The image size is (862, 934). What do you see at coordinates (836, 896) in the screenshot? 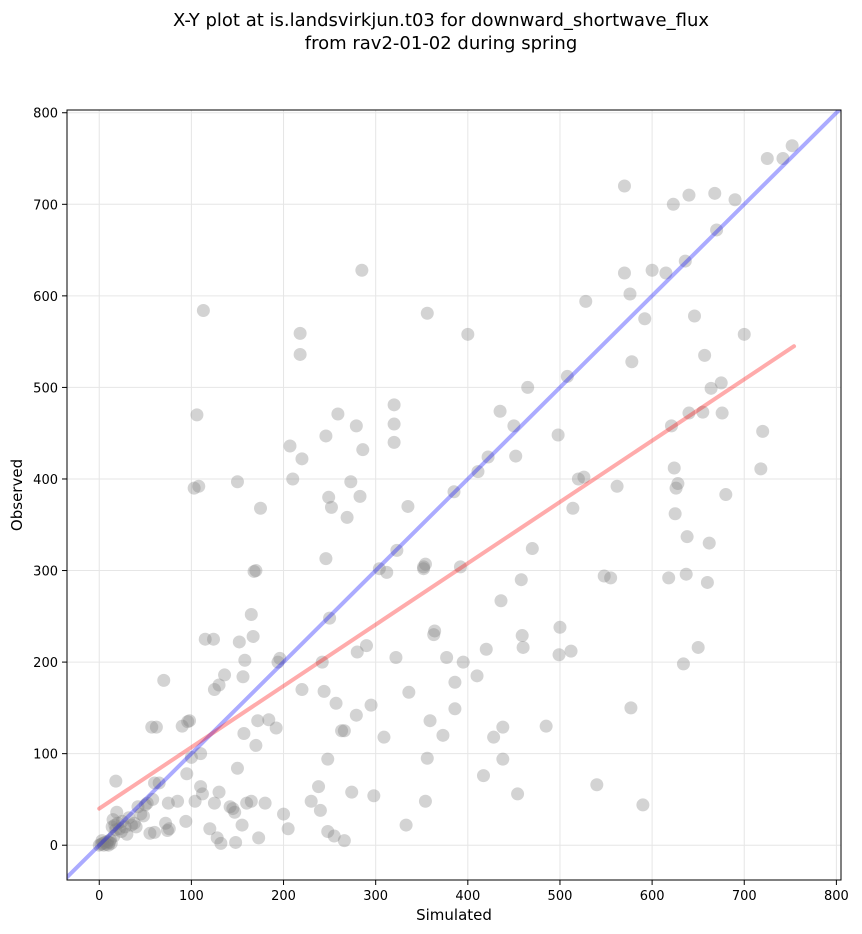
I see `x-tick-label: 800` at bounding box center [836, 896].